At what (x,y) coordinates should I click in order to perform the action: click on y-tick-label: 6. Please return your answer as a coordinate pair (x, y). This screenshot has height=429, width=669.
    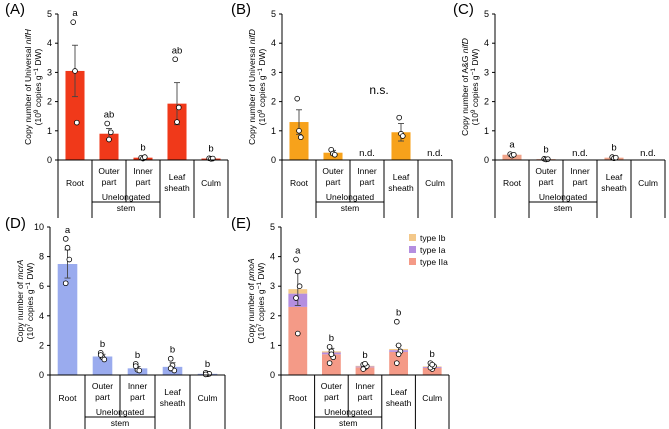
    Looking at the image, I should click on (41, 286).